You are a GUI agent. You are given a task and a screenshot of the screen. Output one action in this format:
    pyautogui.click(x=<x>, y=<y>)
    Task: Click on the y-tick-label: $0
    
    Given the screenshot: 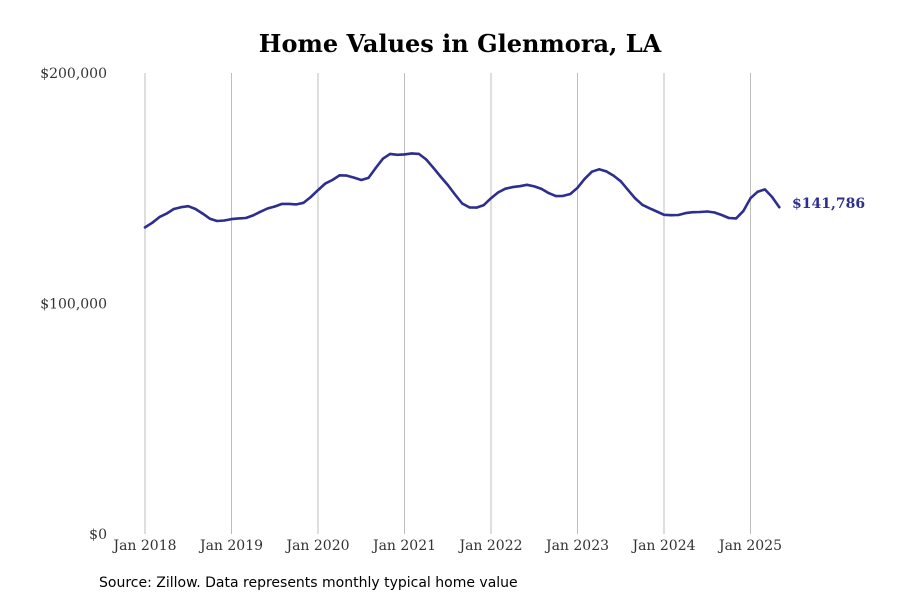 What is the action you would take?
    pyautogui.click(x=98, y=535)
    